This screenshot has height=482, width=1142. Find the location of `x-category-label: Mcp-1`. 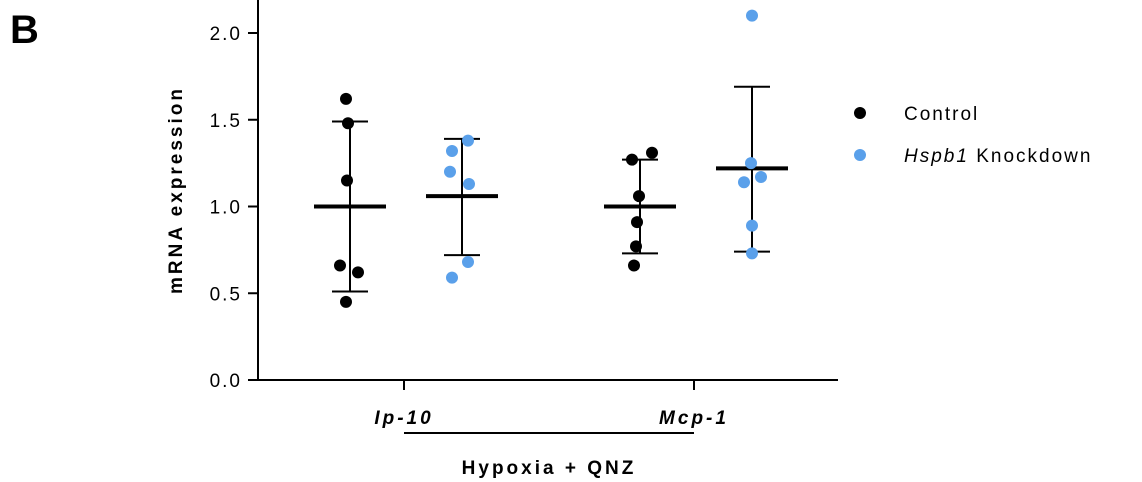

x-category-label: Mcp-1 is located at coordinates (694, 418).